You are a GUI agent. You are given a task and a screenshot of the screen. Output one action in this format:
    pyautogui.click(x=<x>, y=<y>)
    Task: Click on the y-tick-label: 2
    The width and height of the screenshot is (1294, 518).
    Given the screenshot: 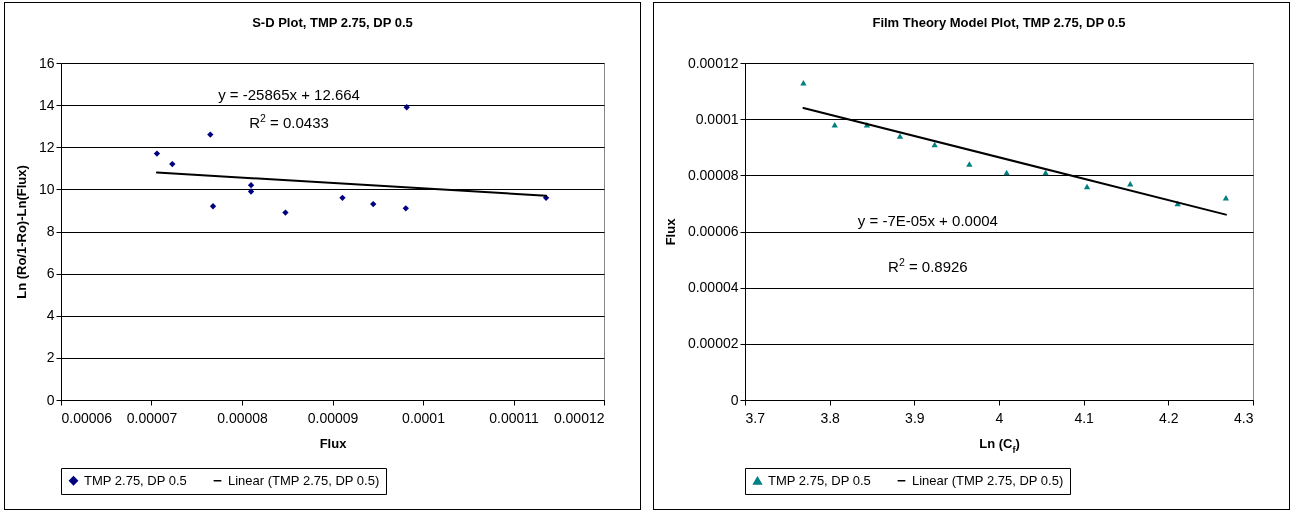 What is the action you would take?
    pyautogui.click(x=50, y=357)
    